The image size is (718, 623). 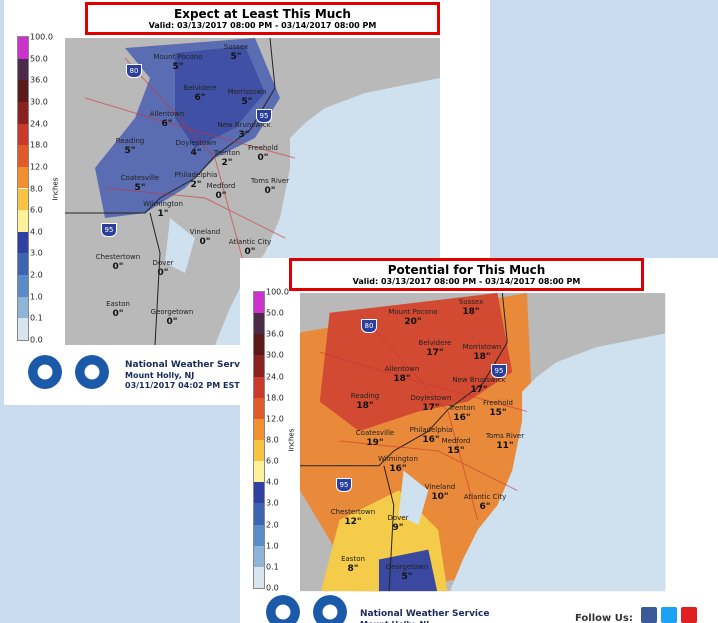 I want to click on legend-label: 36.0, so click(x=39, y=80).